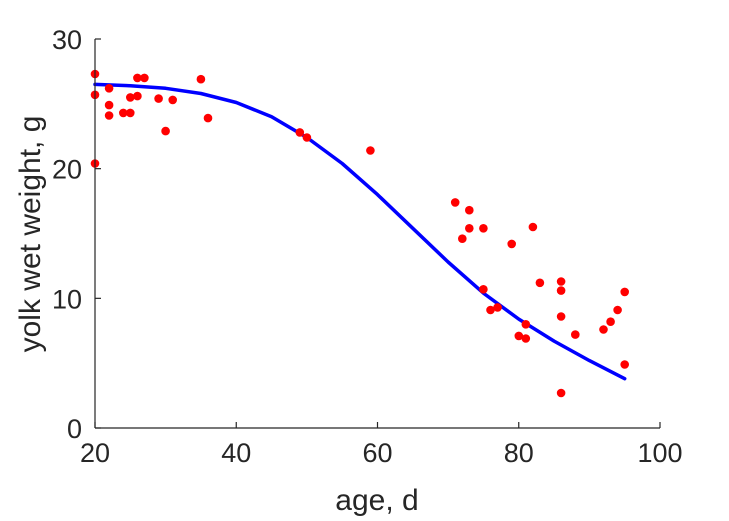 The image size is (729, 521). What do you see at coordinates (67, 299) in the screenshot?
I see `y-tick-label: 10` at bounding box center [67, 299].